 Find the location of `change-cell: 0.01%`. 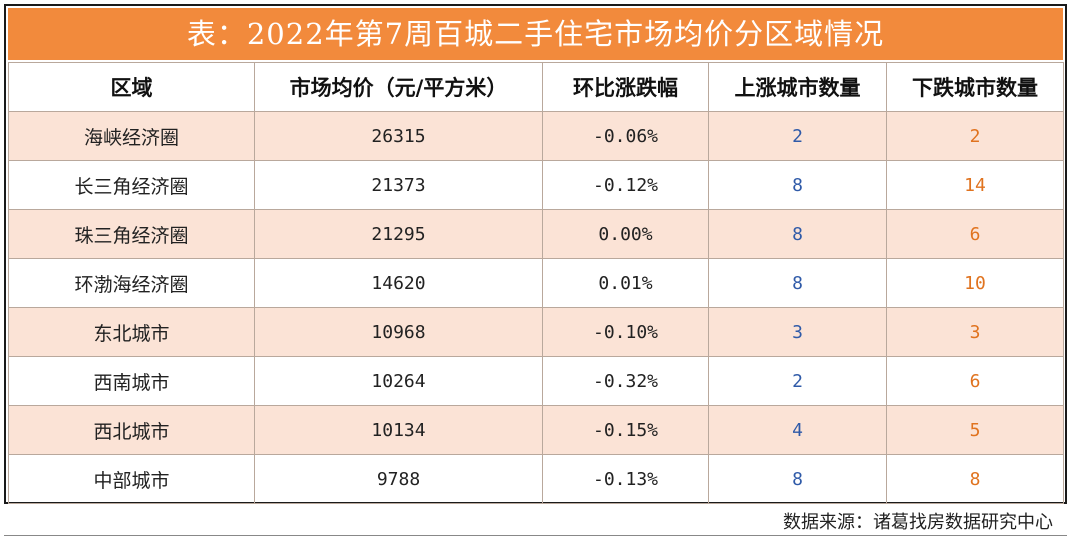

change-cell: 0.01% is located at coordinates (625, 283).